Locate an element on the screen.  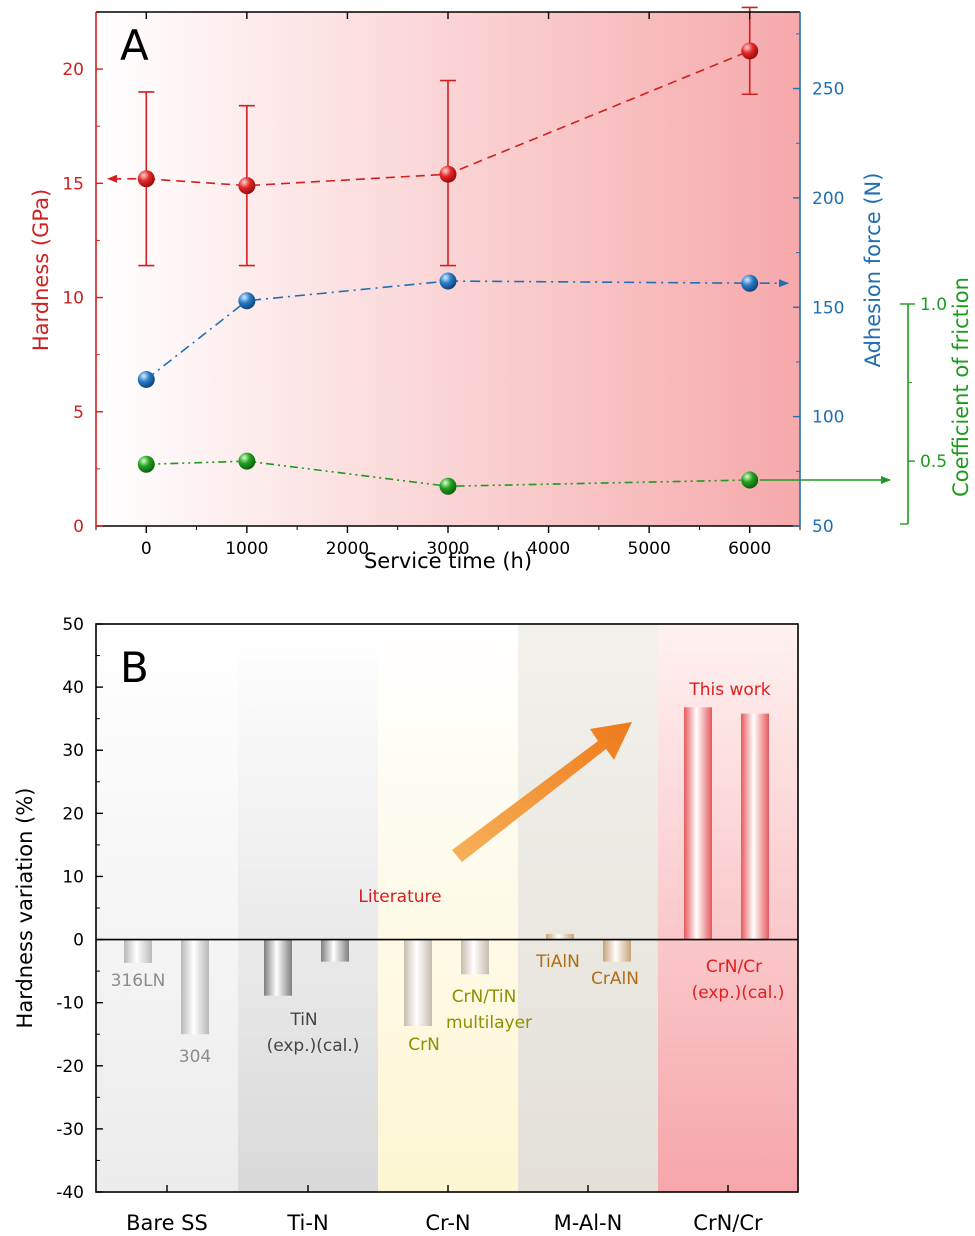
category-cr-n: Cr-N is located at coordinates (447, 1223).